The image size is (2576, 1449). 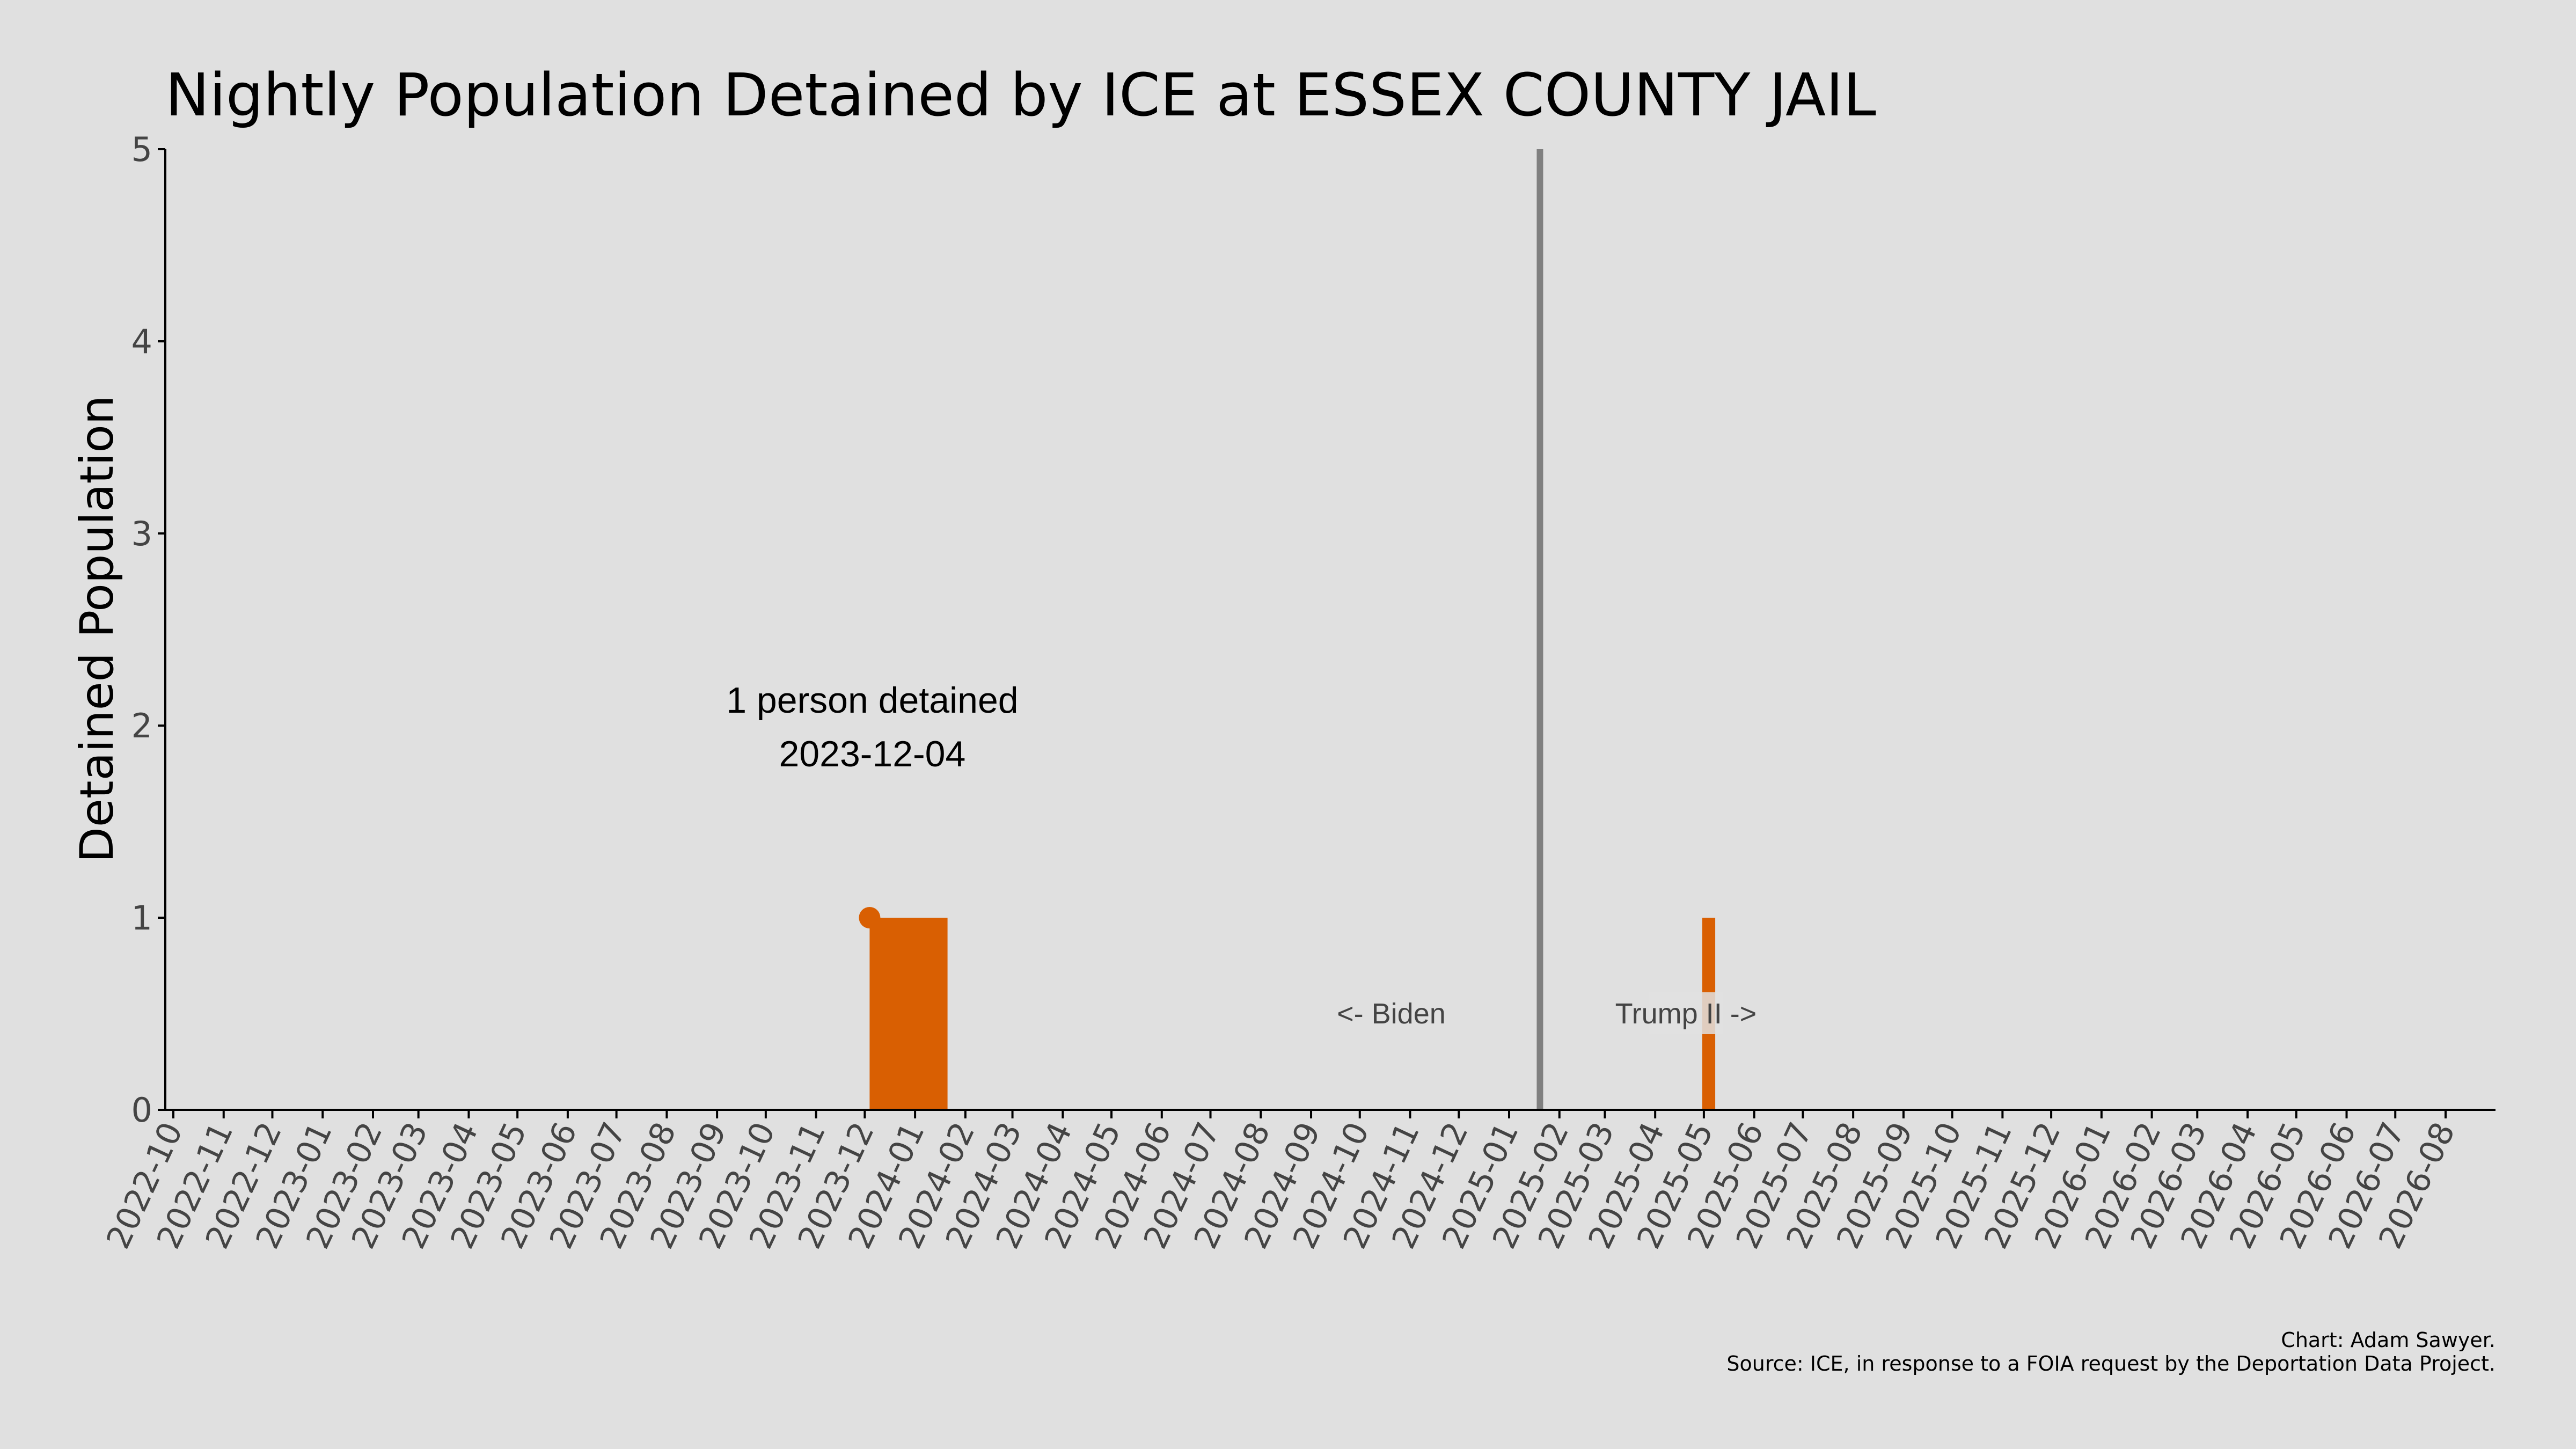 I want to click on biden-era-label: <- Biden, so click(x=1391, y=1014).